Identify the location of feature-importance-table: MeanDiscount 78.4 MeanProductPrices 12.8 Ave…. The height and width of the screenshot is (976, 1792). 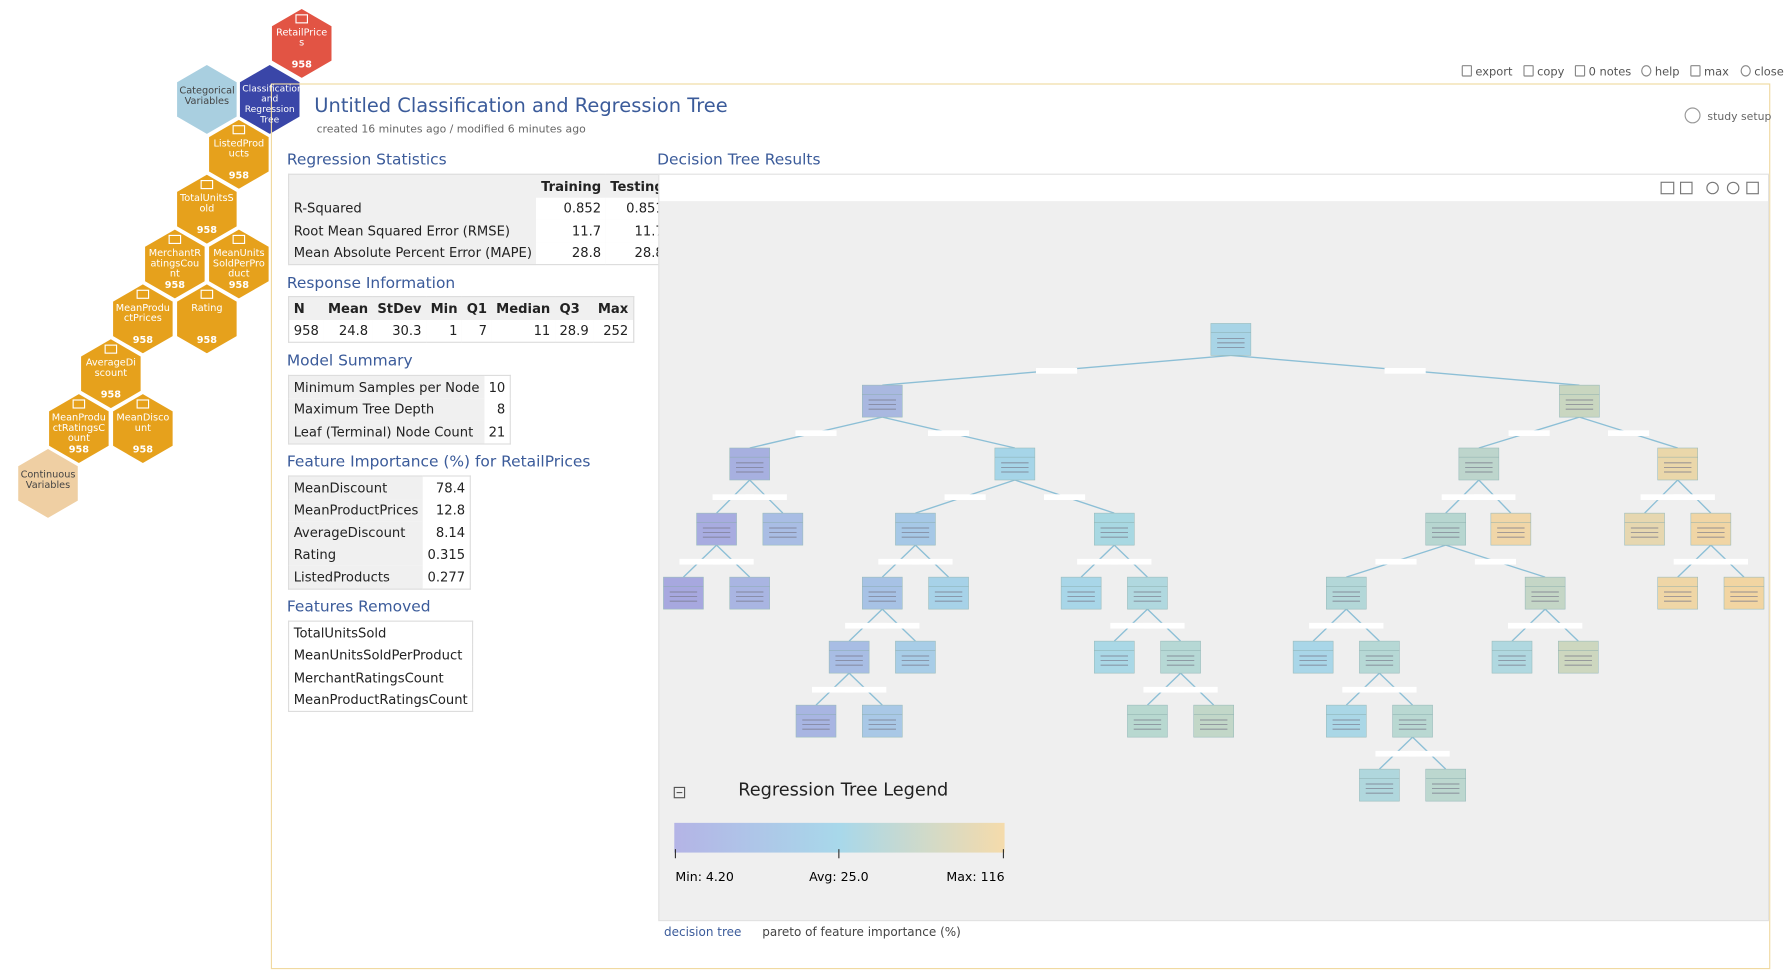
(379, 532).